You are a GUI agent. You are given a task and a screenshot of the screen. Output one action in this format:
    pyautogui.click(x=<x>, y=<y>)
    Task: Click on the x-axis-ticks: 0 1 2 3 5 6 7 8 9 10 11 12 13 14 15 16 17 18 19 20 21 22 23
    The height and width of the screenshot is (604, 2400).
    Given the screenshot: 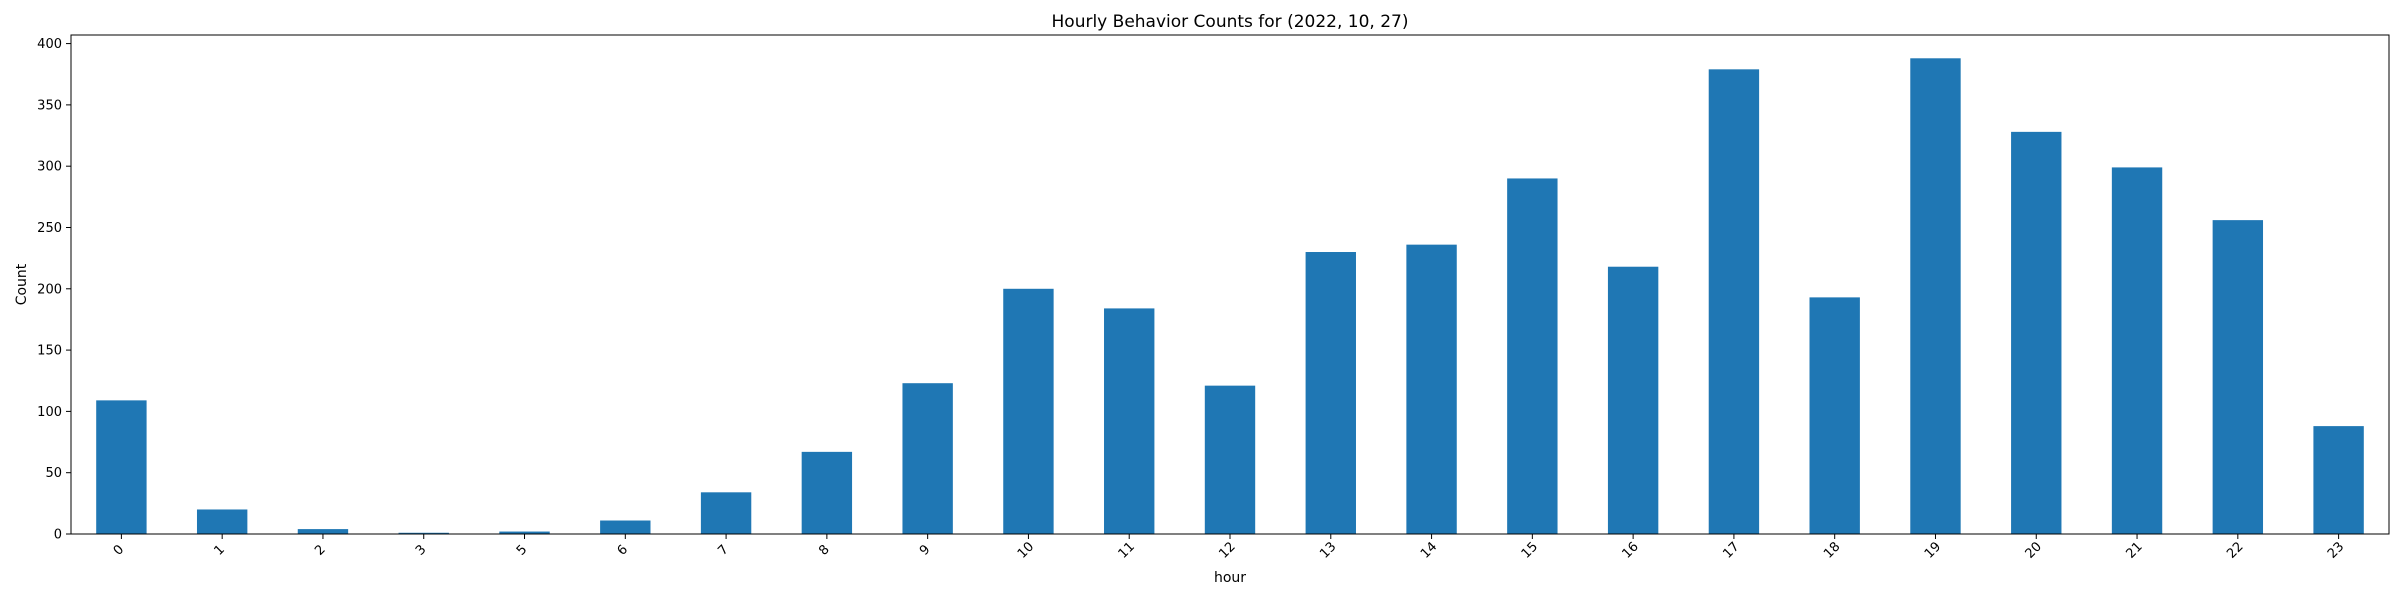 What is the action you would take?
    pyautogui.click(x=1229, y=548)
    